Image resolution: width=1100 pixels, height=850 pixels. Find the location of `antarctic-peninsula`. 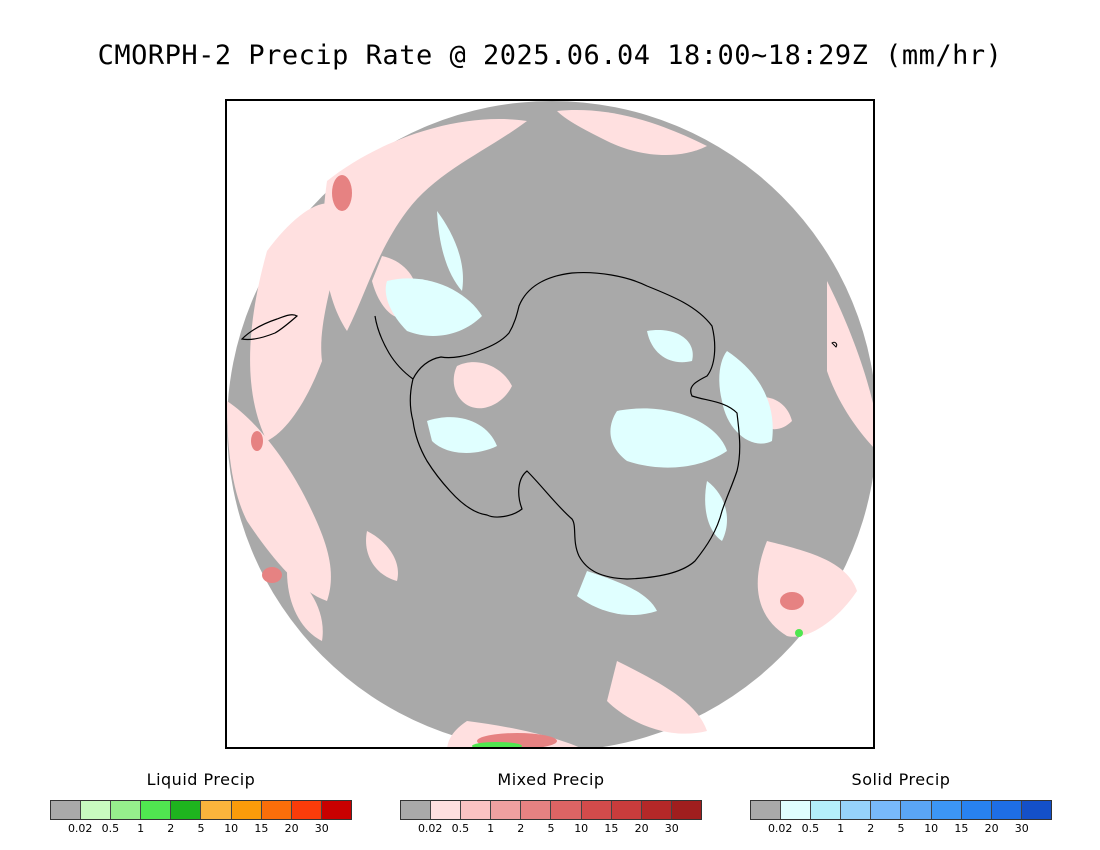

antarctic-peninsula is located at coordinates (394, 347).